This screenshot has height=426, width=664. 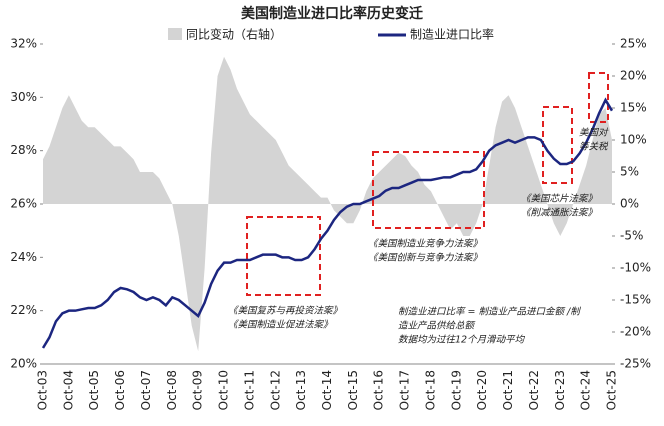 I want to click on x-tick-label: Oct-24, so click(x=586, y=390).